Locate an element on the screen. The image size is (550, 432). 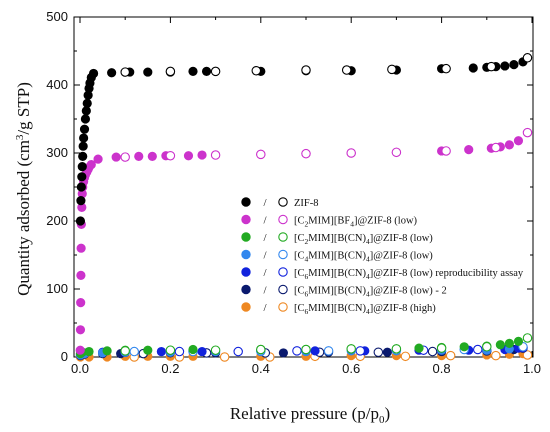
y-tick-label: 300 is located at coordinates (57, 152).